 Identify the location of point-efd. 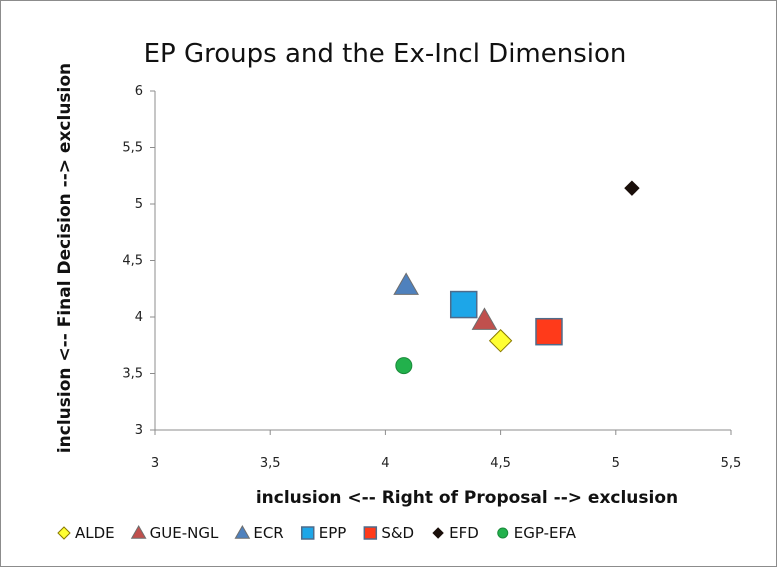
(632, 188).